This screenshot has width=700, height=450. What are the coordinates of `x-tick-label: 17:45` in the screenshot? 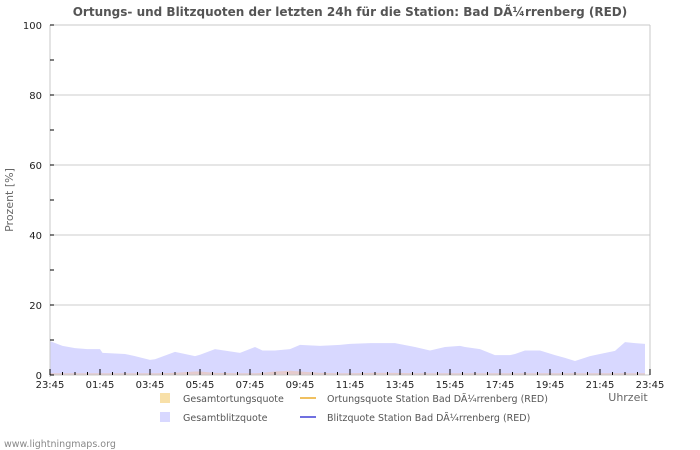 It's located at (500, 385).